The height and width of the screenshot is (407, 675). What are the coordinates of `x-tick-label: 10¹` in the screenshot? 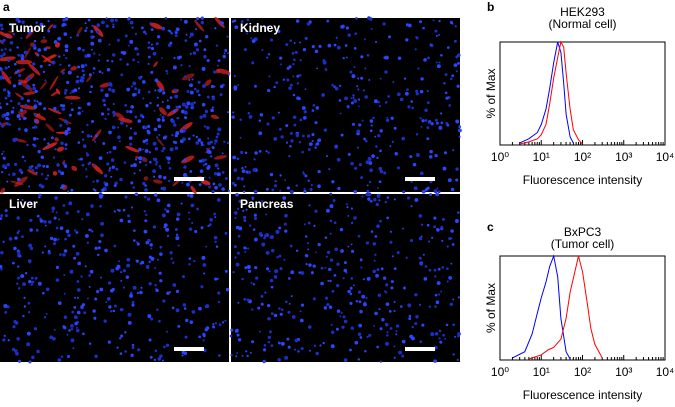 It's located at (541, 372).